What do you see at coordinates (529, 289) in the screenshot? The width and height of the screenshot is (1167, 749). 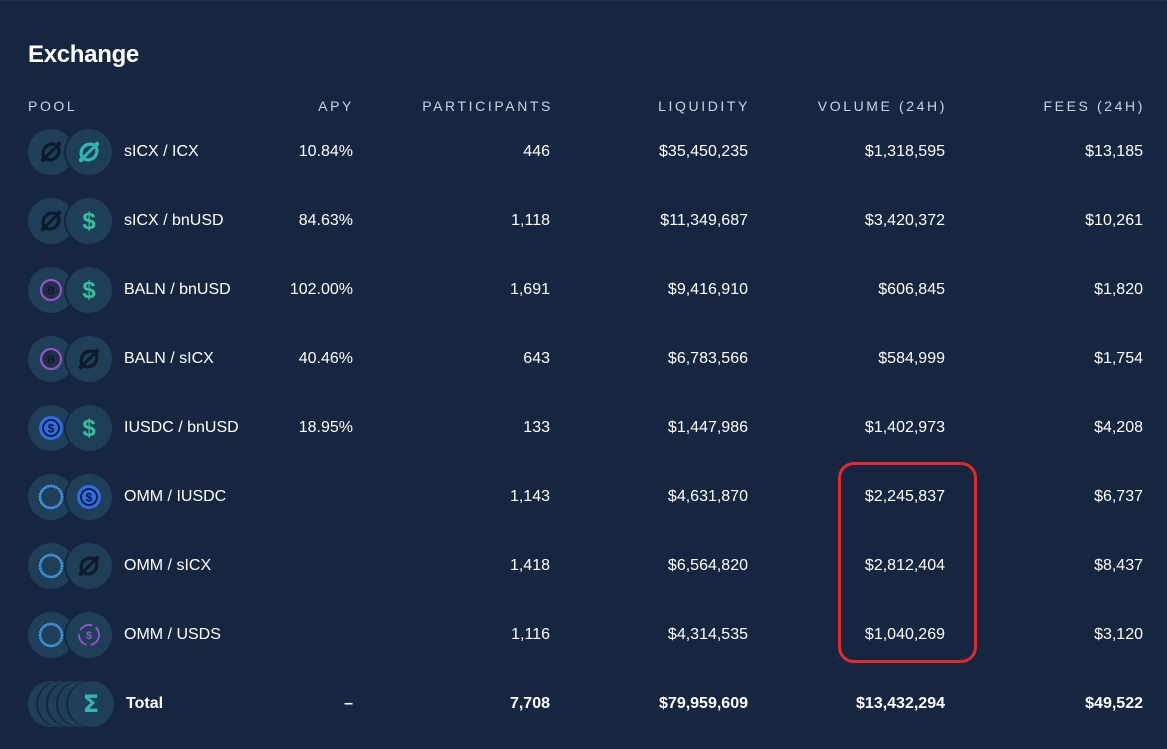 I see `participants-value: 1,691` at bounding box center [529, 289].